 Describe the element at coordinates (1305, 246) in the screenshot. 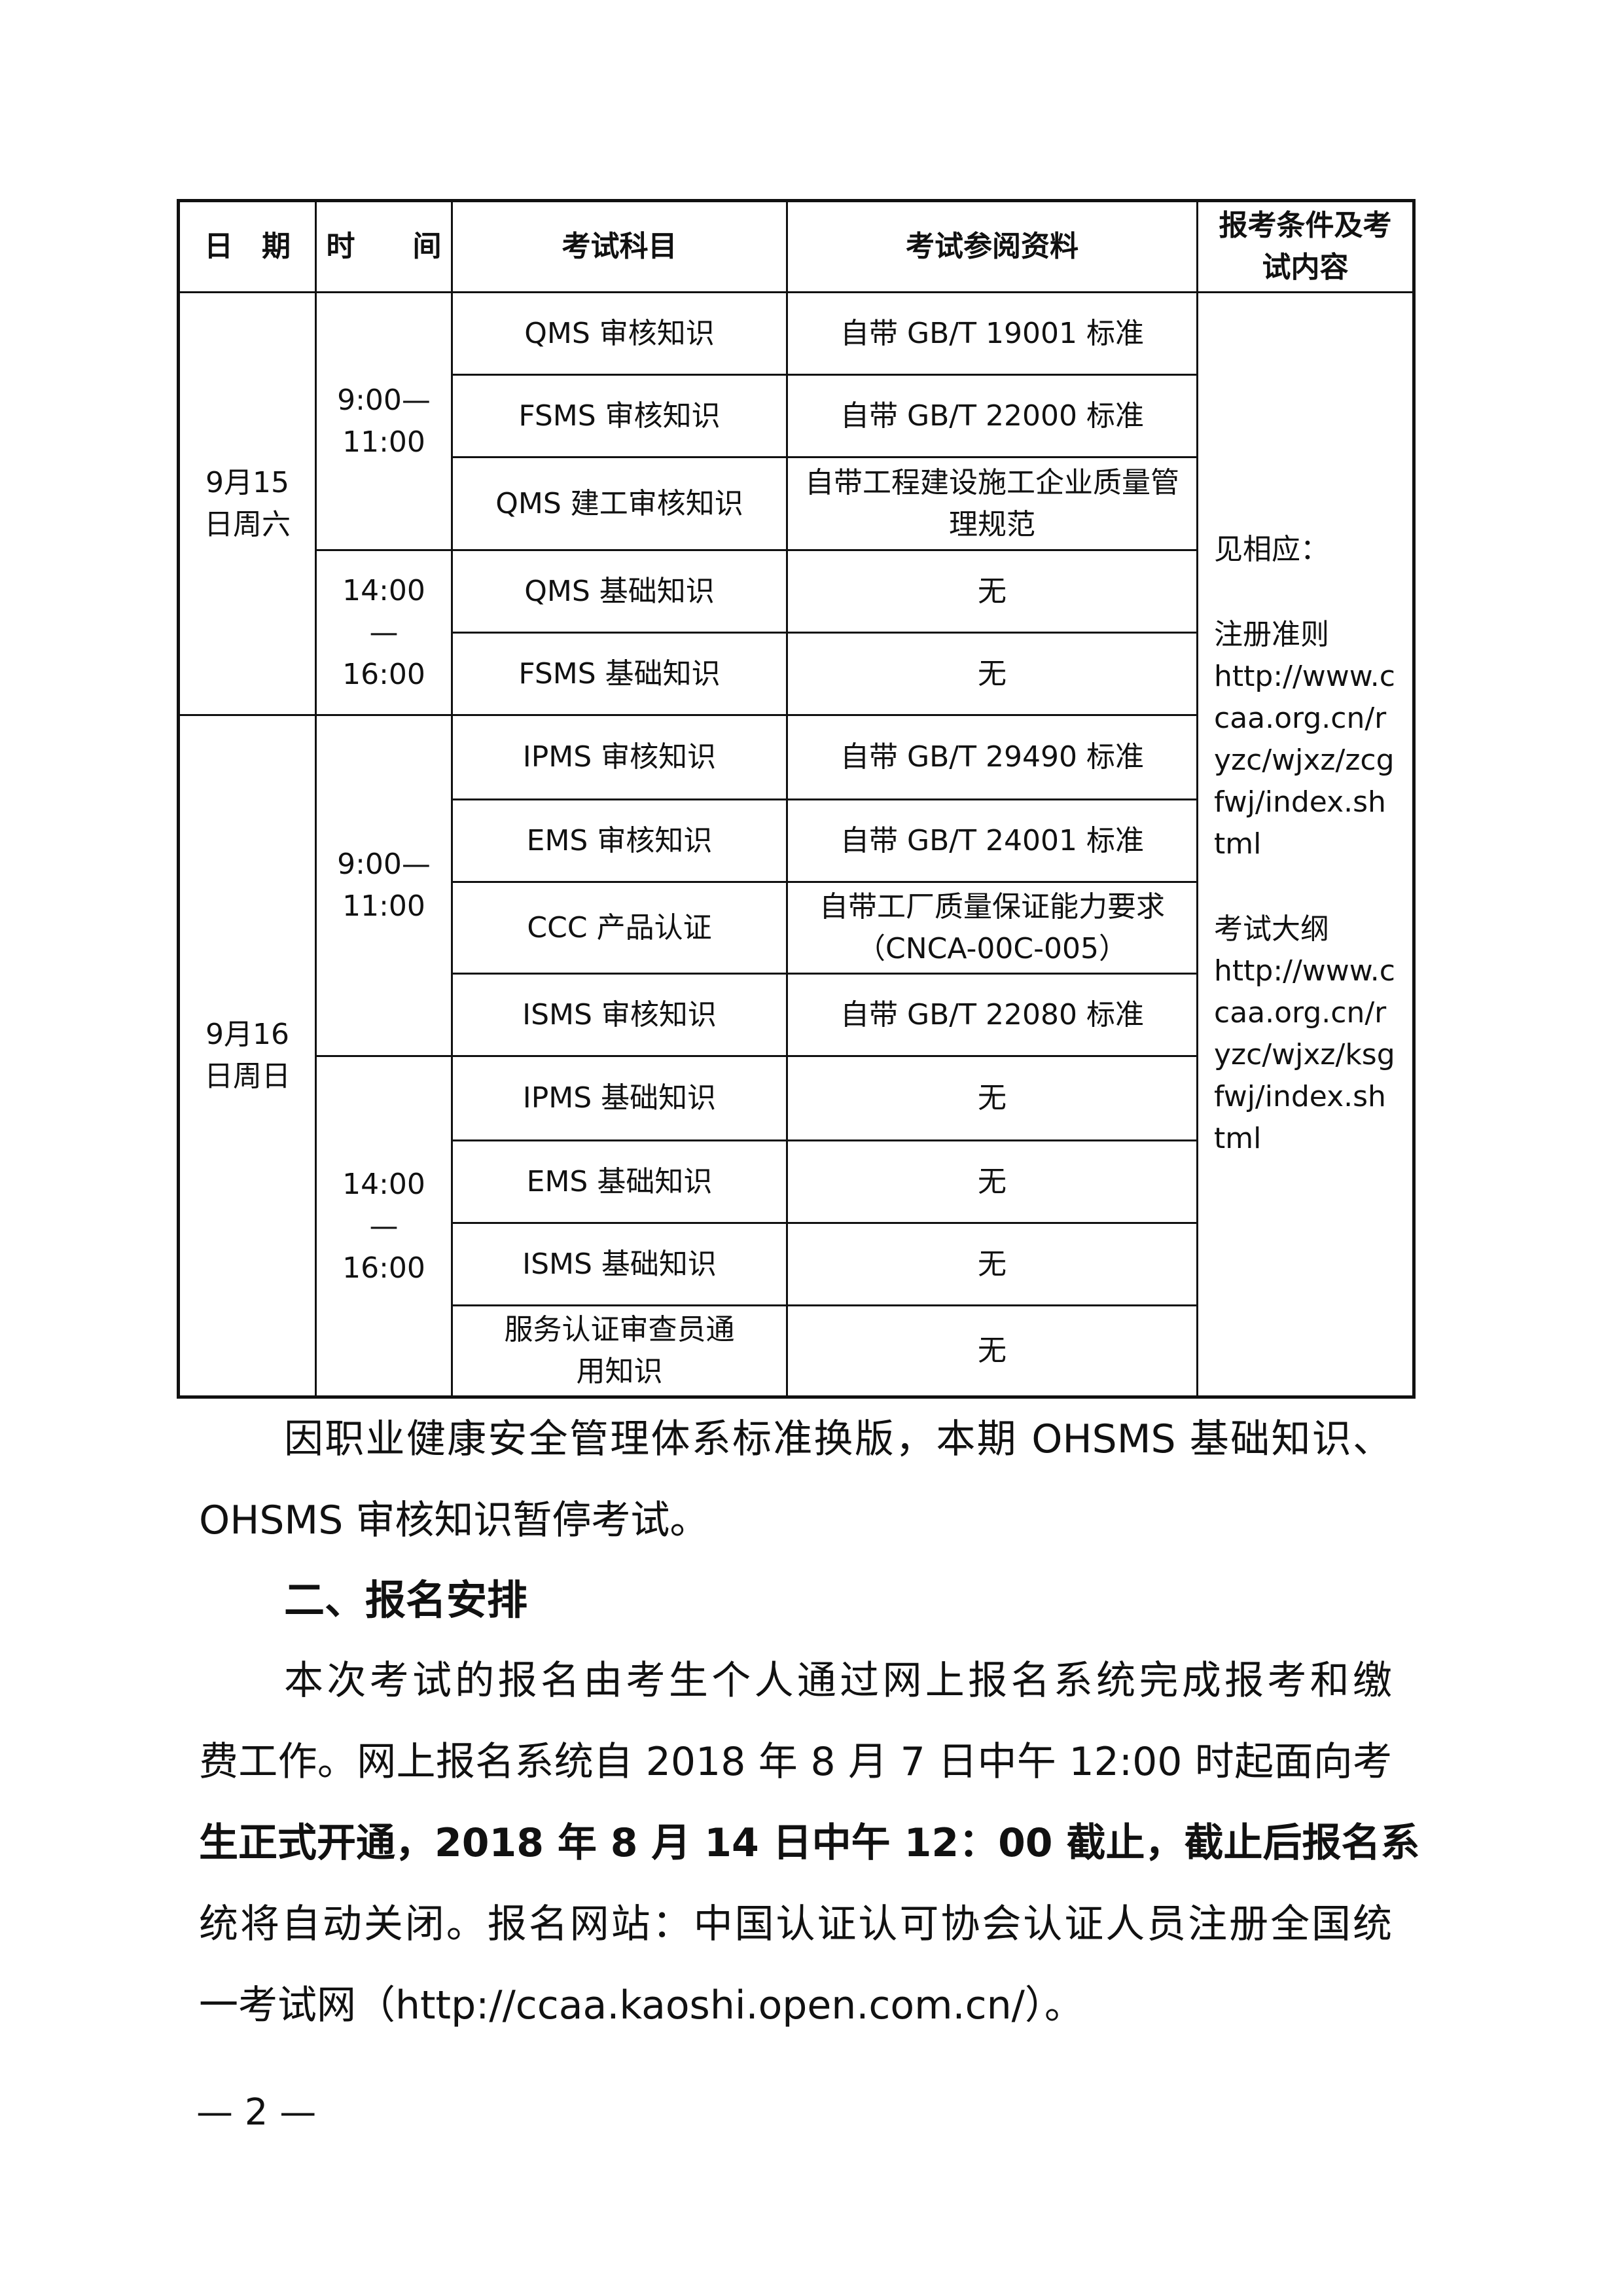

I see `column-header: 报考条件及考试内容` at that location.